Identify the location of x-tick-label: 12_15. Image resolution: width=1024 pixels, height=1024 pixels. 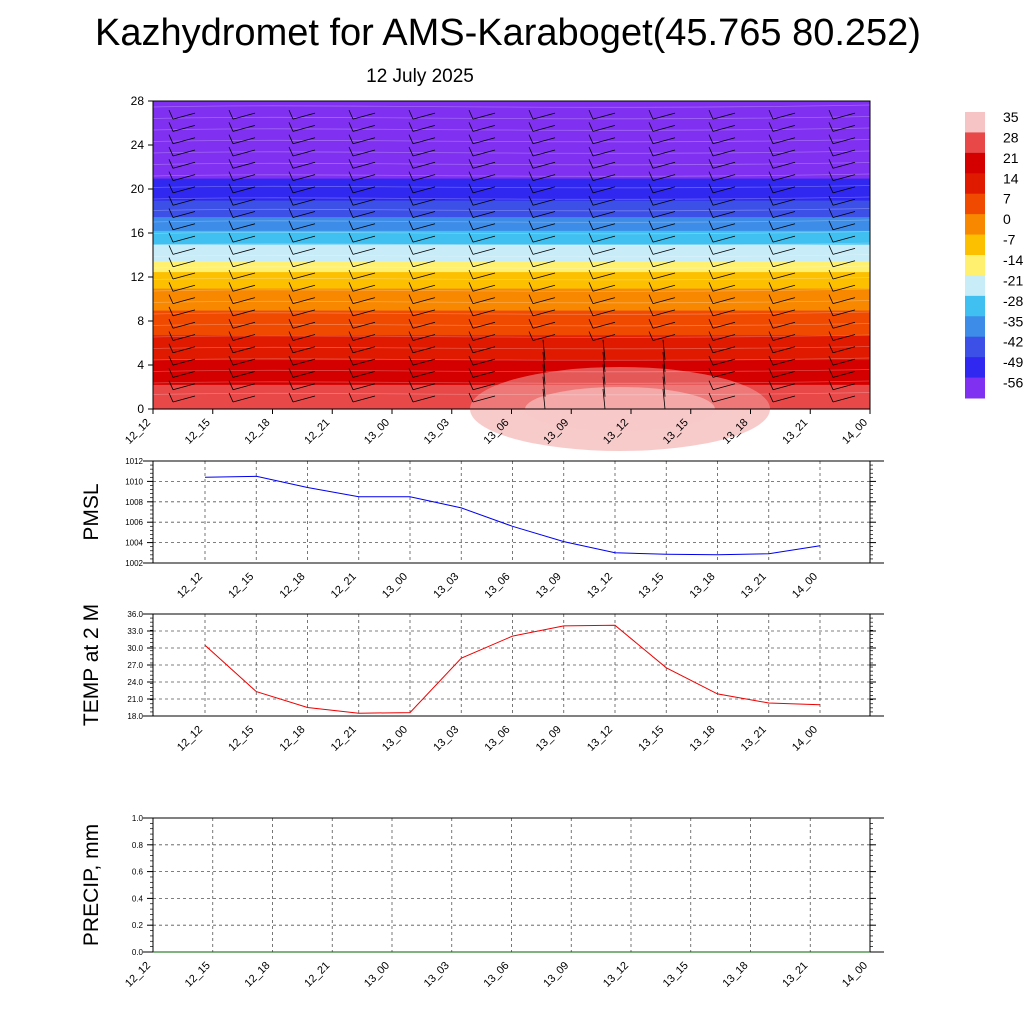
(198, 975).